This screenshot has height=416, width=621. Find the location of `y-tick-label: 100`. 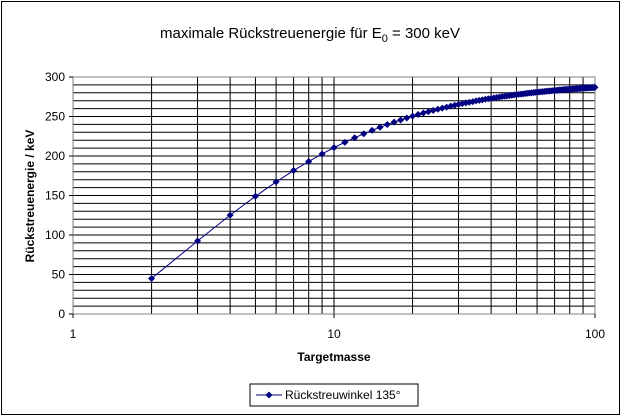

y-tick-label: 100 is located at coordinates (55, 235).